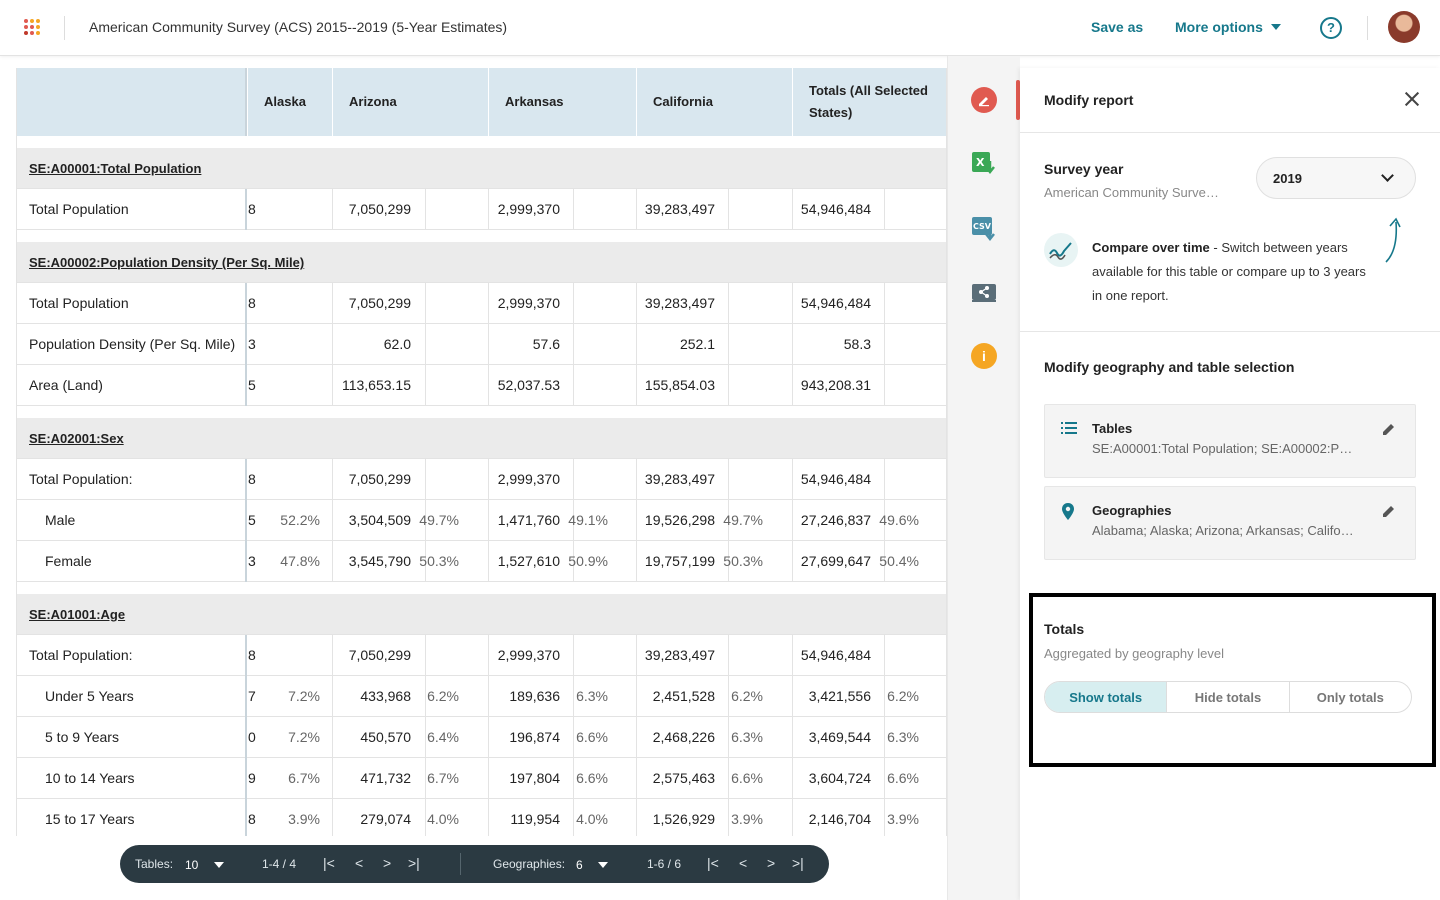 The image size is (1440, 900). Describe the element at coordinates (219, 865) in the screenshot. I see `tables-dropdown-icon` at that location.